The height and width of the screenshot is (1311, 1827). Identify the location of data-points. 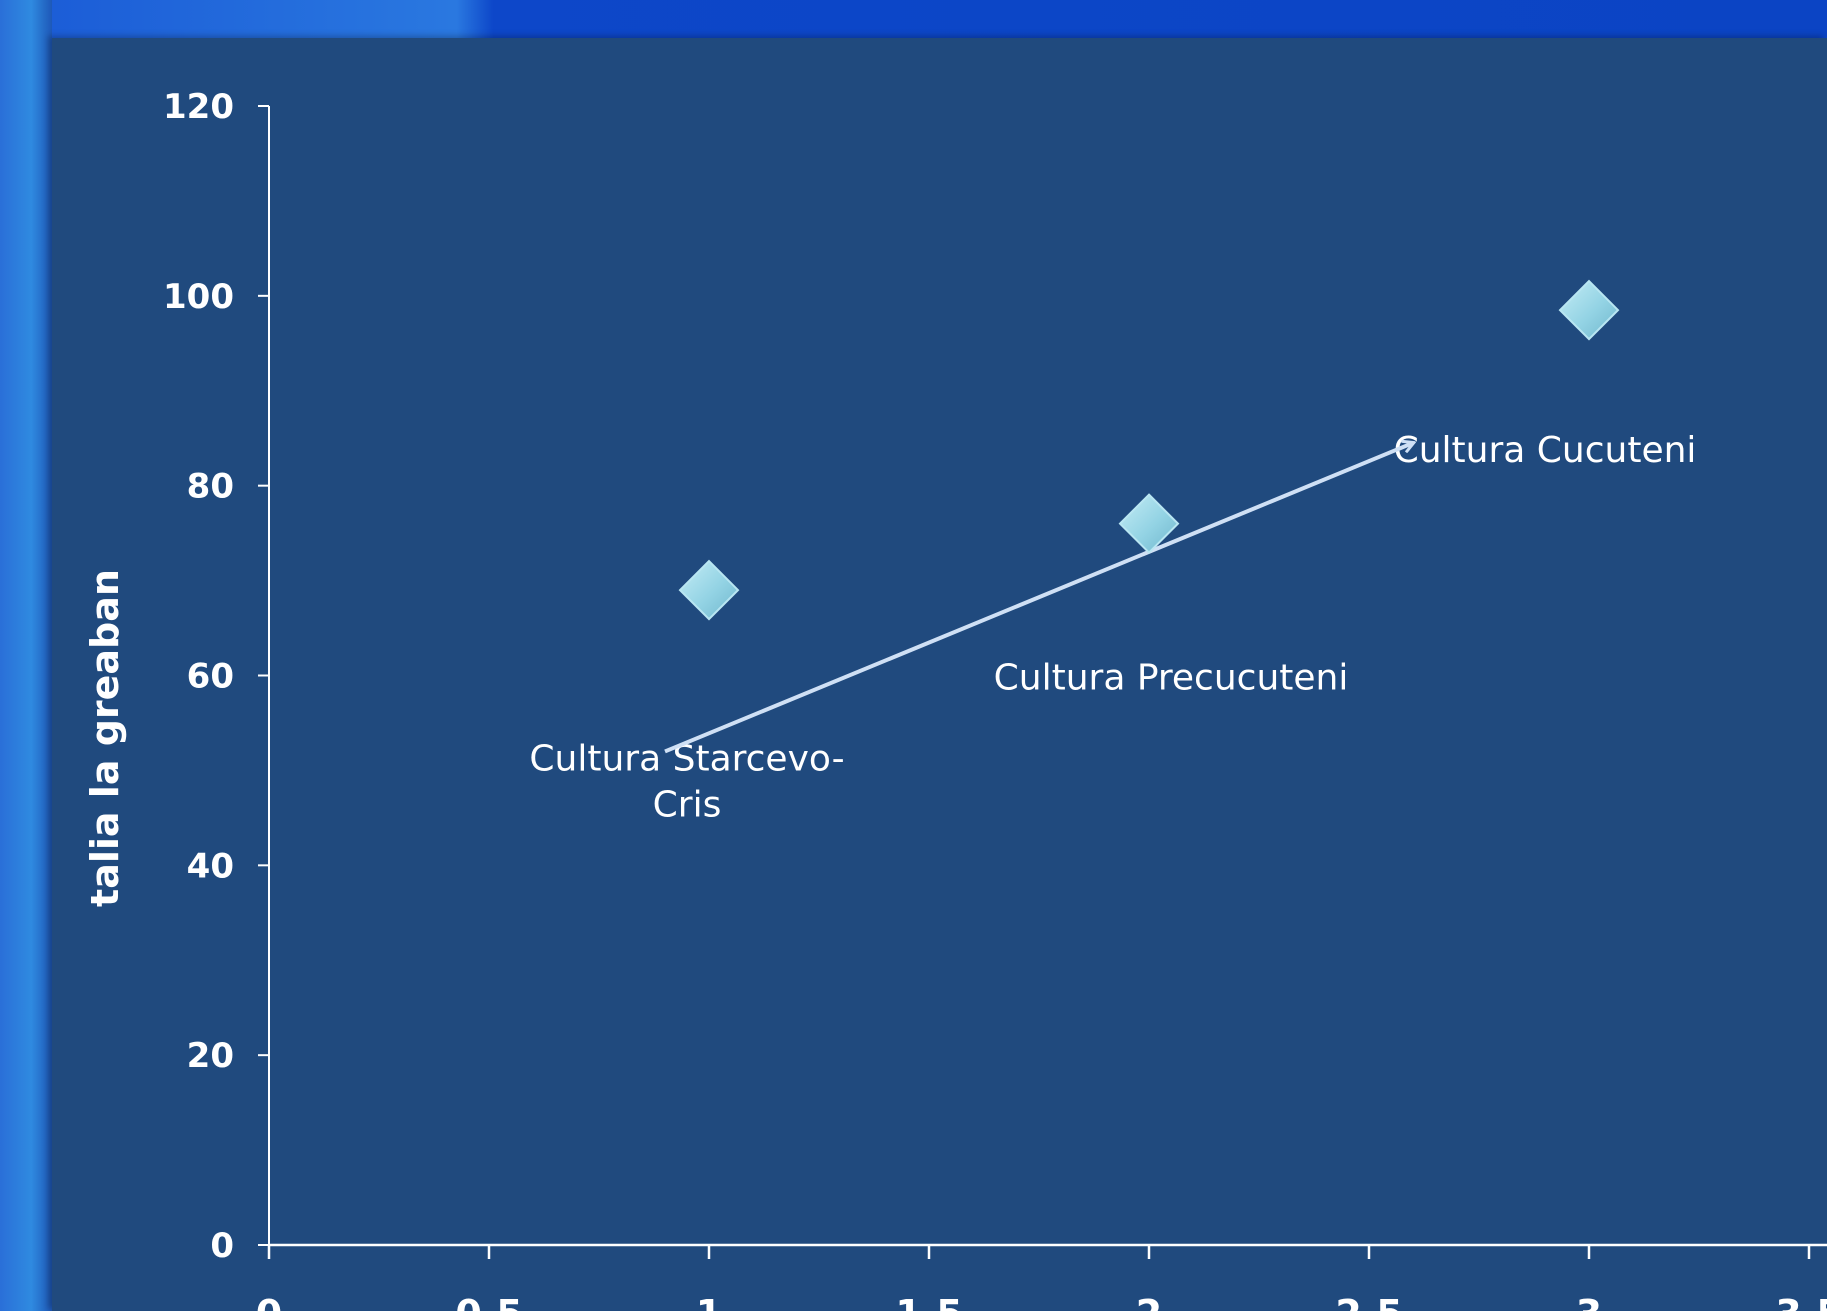
(1149, 450).